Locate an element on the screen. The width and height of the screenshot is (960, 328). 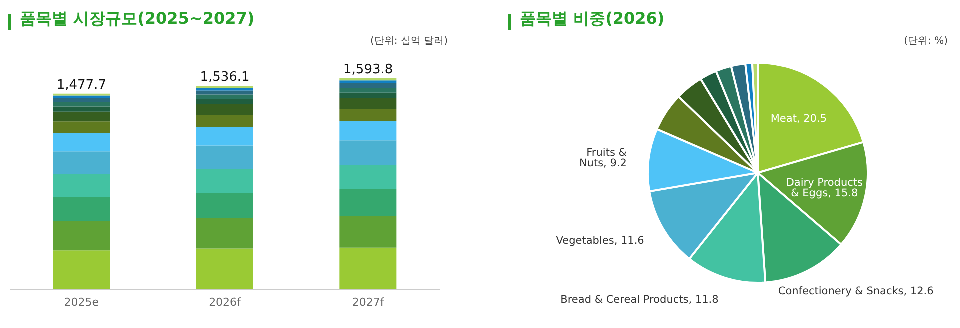
slice-label: Confectionery & Snacks, 12.6 is located at coordinates (856, 292).